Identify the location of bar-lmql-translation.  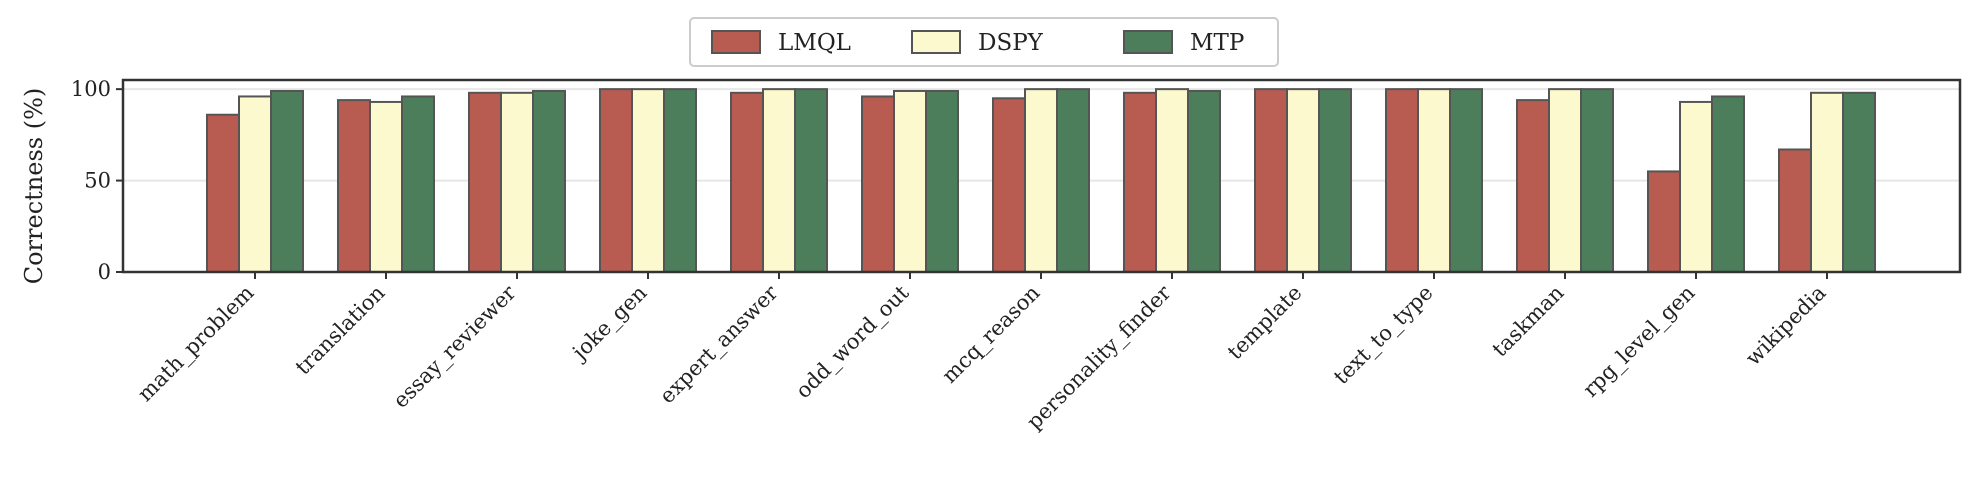
(354, 186).